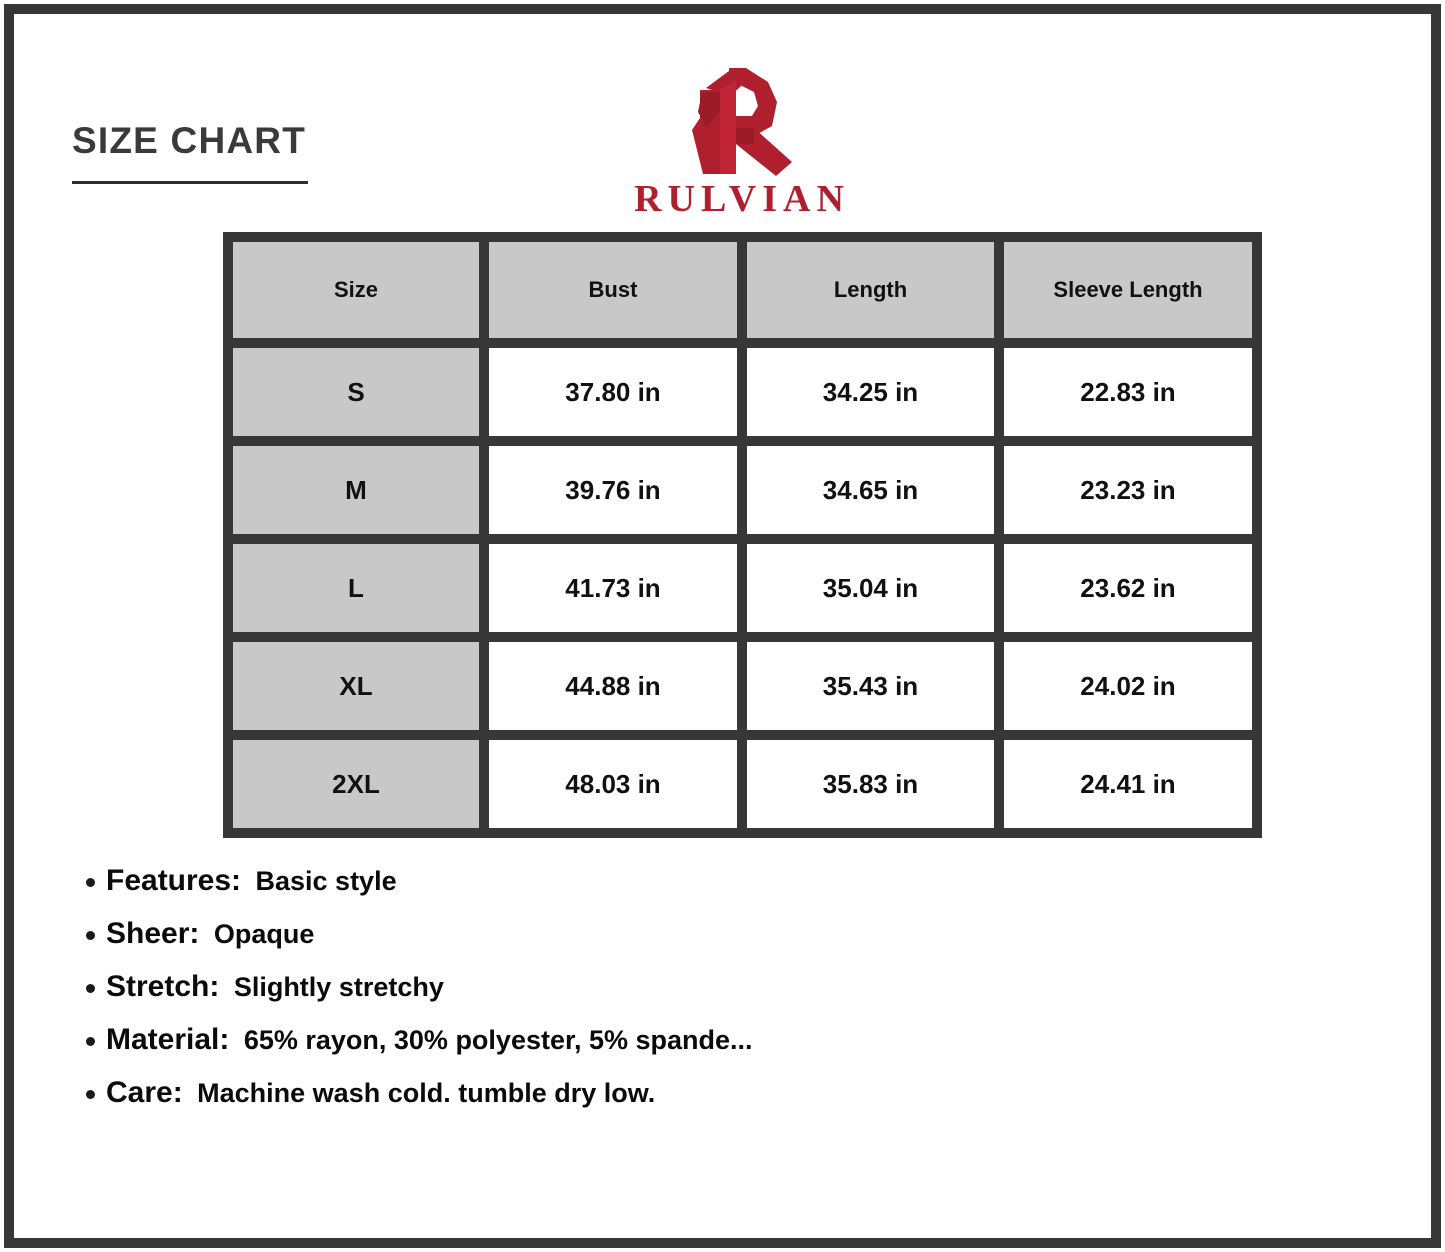  What do you see at coordinates (613, 686) in the screenshot?
I see `cell-bust: 44.88 in` at bounding box center [613, 686].